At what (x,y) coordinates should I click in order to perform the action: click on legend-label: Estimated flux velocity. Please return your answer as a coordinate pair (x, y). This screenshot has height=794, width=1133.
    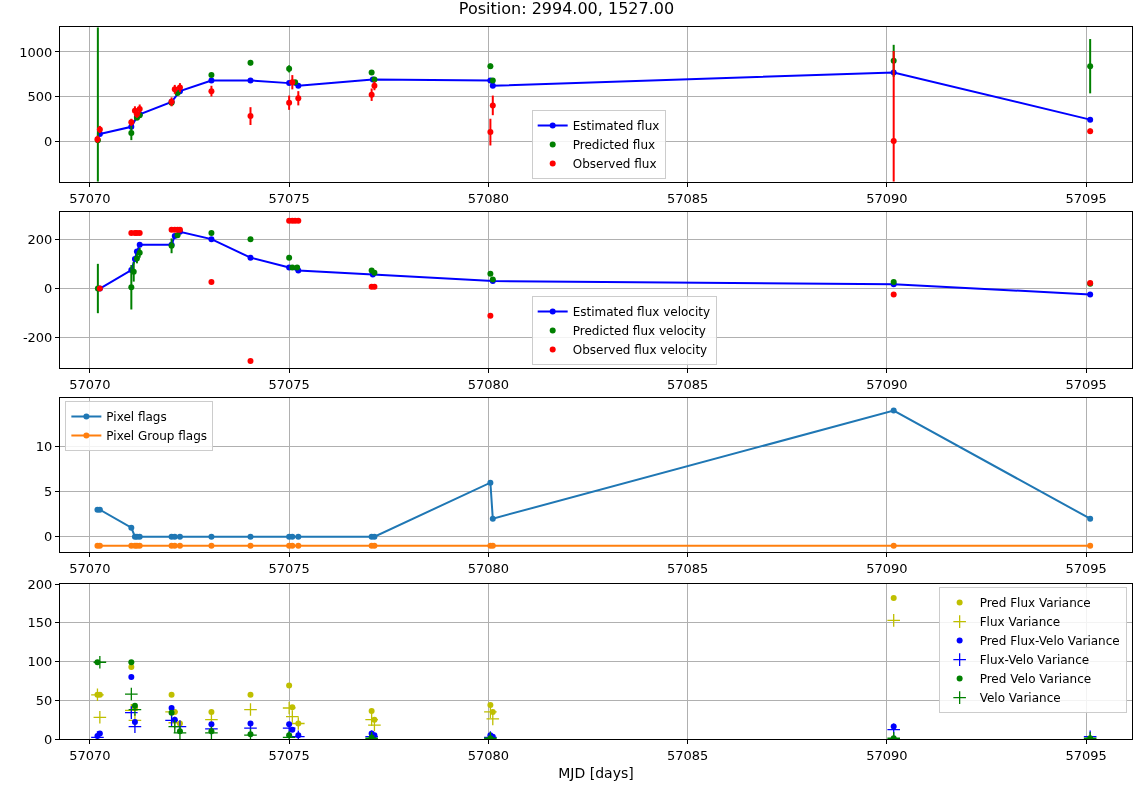
    Looking at the image, I should click on (641, 312).